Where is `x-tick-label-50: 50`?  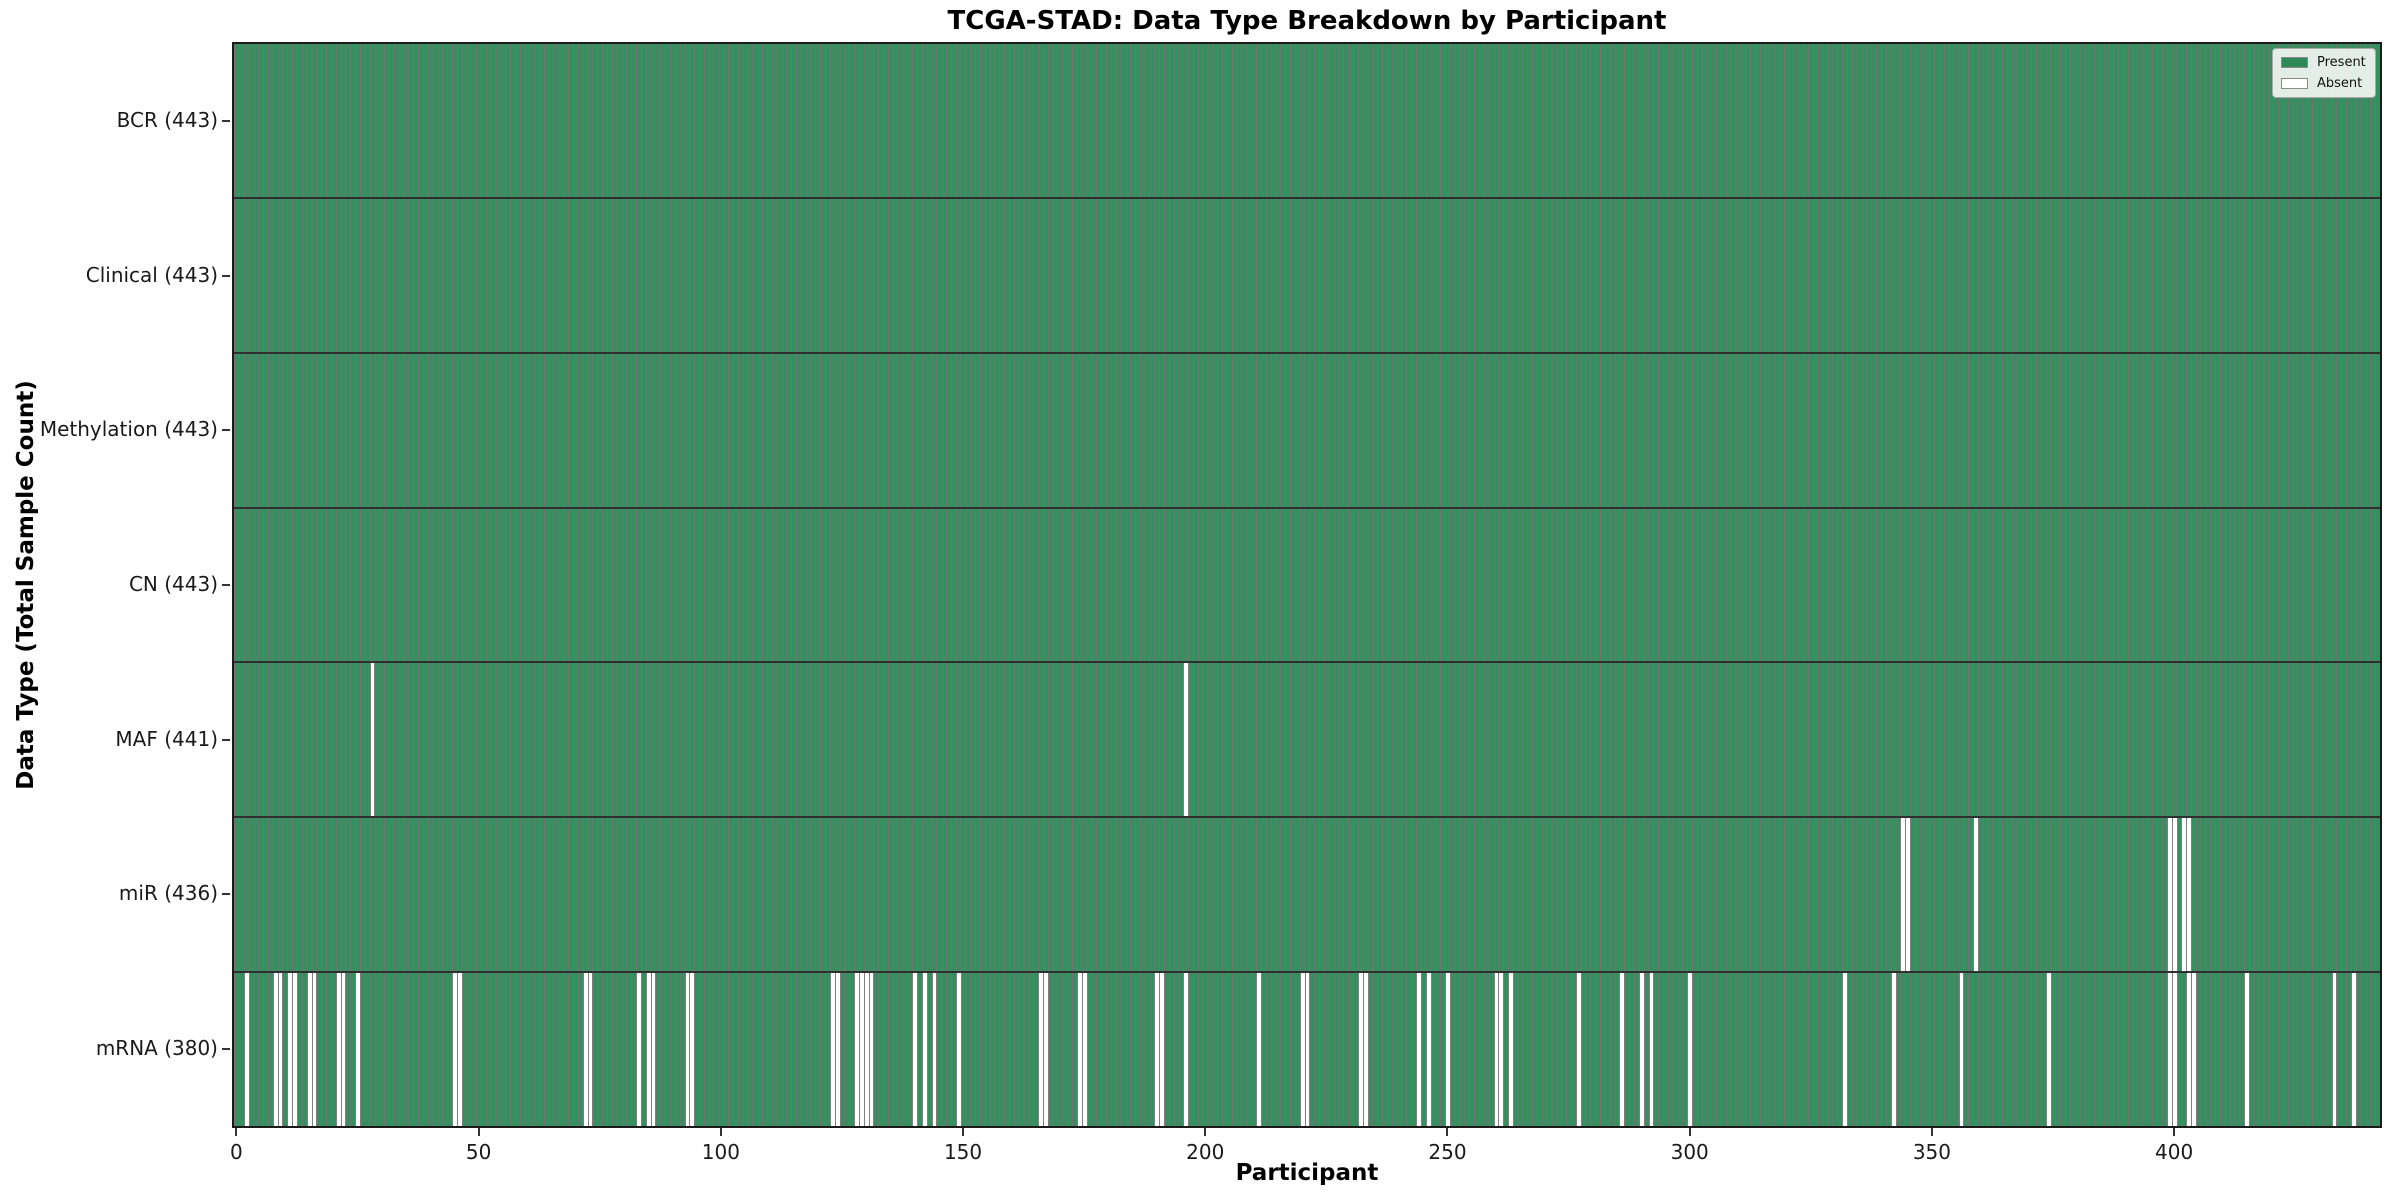 x-tick-label-50: 50 is located at coordinates (478, 1152).